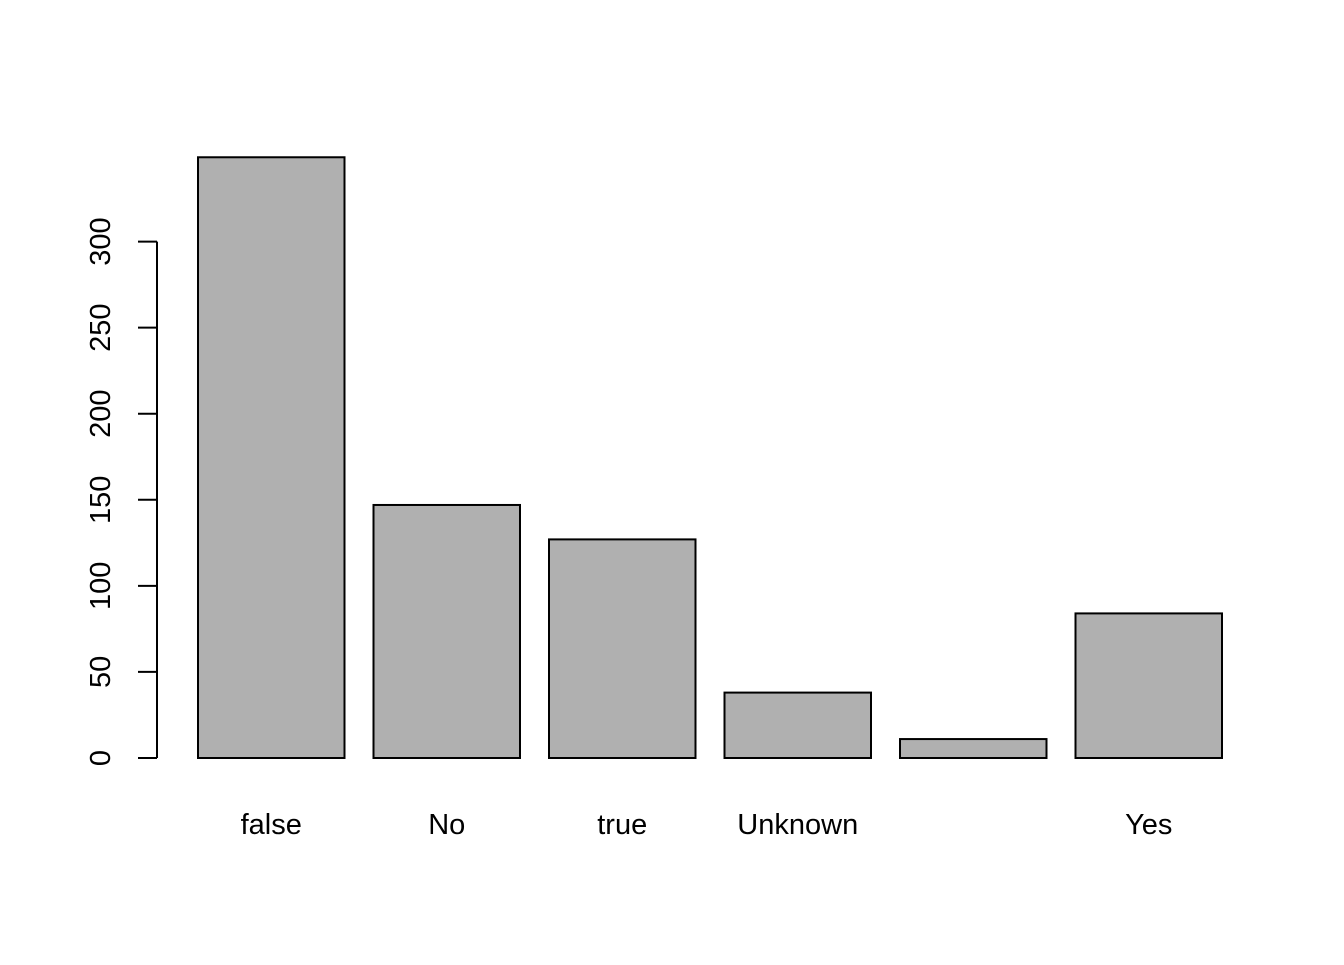  I want to click on bar-unknown, so click(797, 725).